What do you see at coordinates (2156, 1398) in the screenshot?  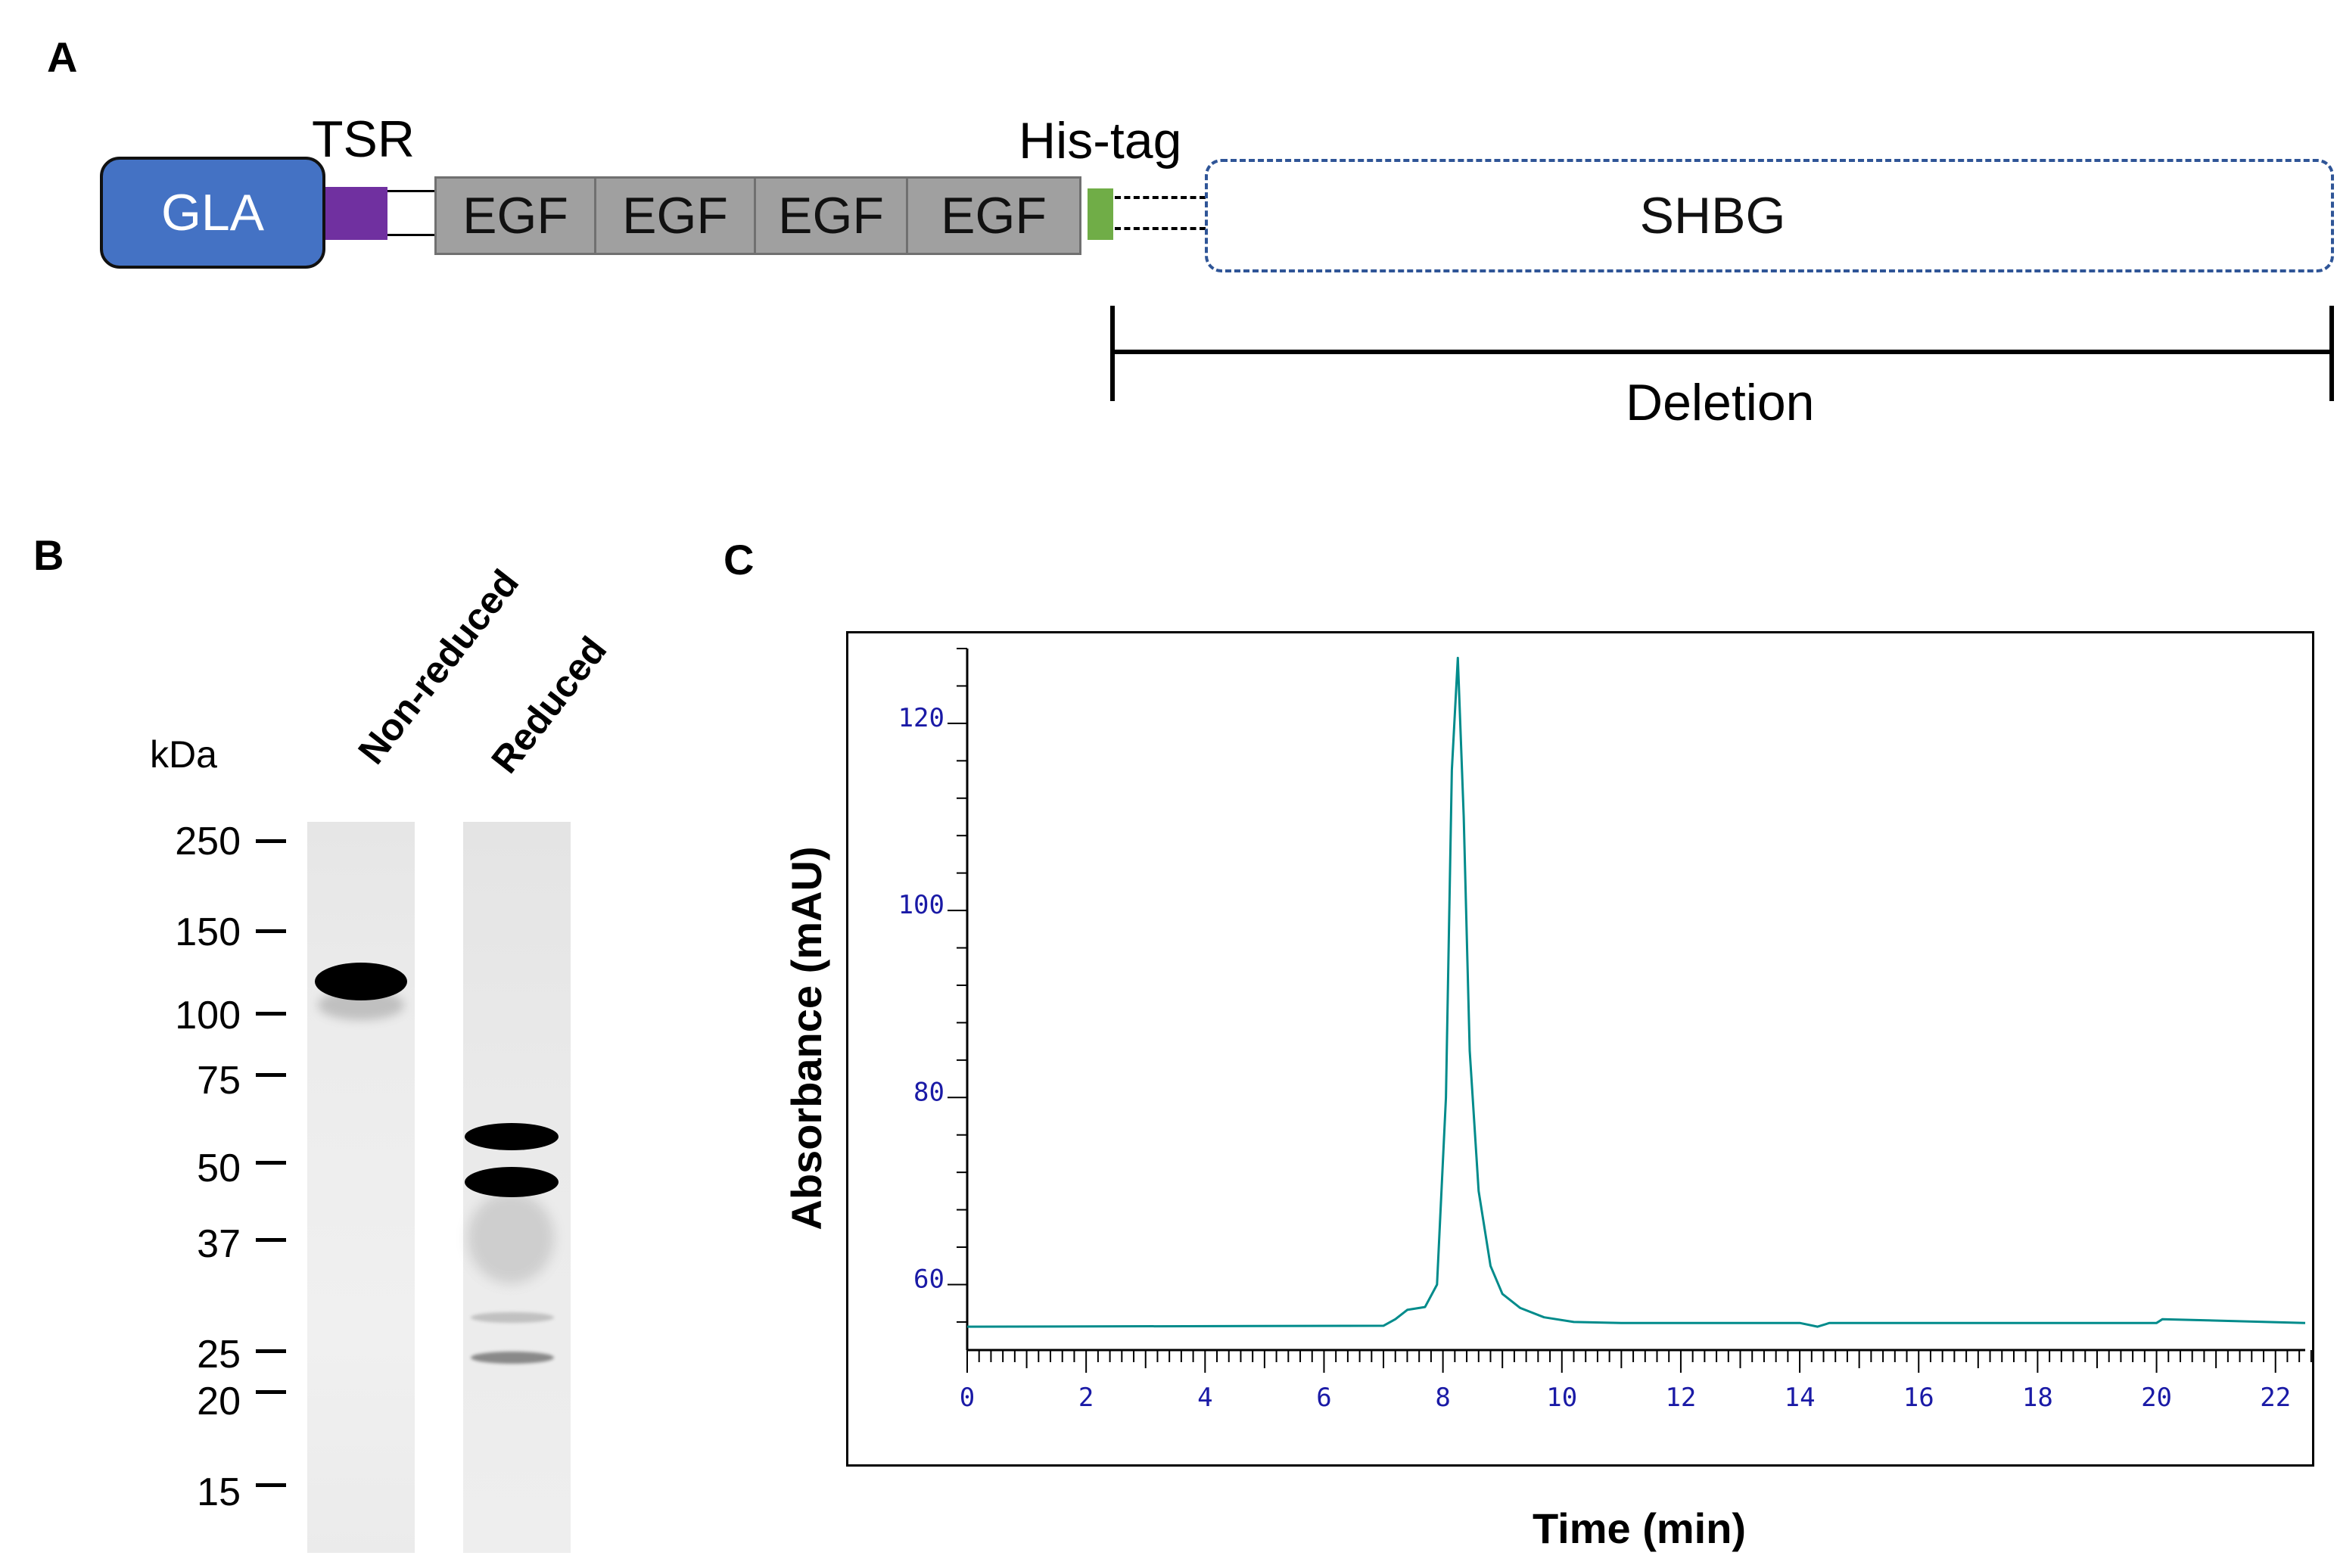 I see `x-tick-label: 20` at bounding box center [2156, 1398].